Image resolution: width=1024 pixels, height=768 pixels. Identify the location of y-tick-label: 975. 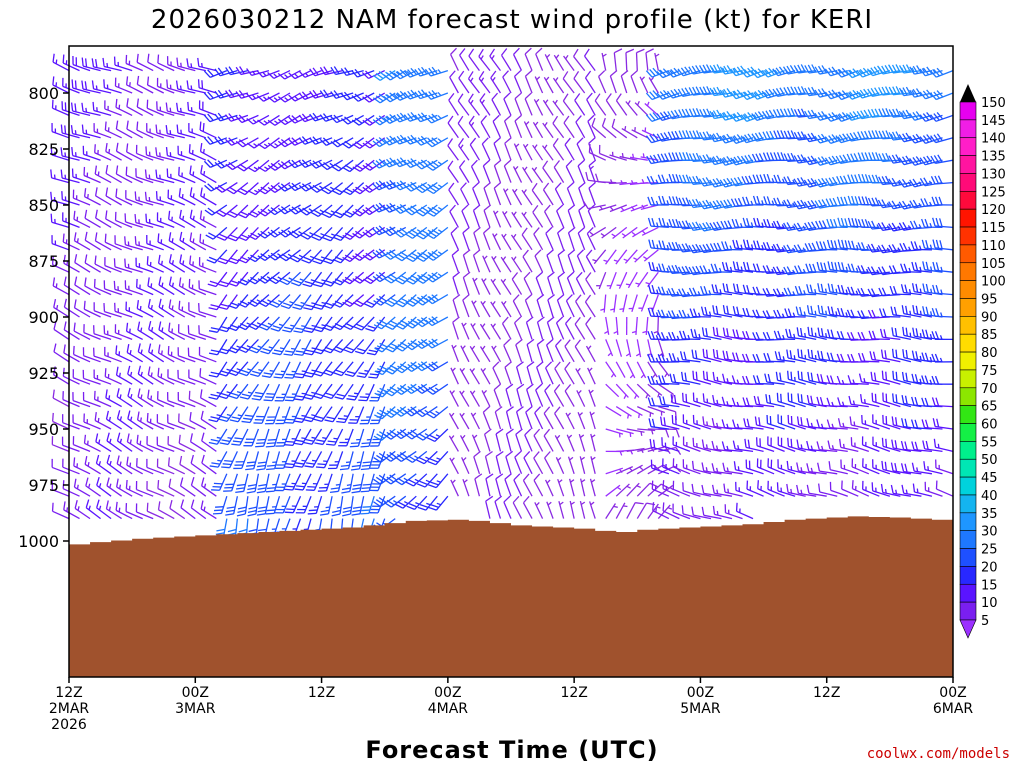
(43, 485).